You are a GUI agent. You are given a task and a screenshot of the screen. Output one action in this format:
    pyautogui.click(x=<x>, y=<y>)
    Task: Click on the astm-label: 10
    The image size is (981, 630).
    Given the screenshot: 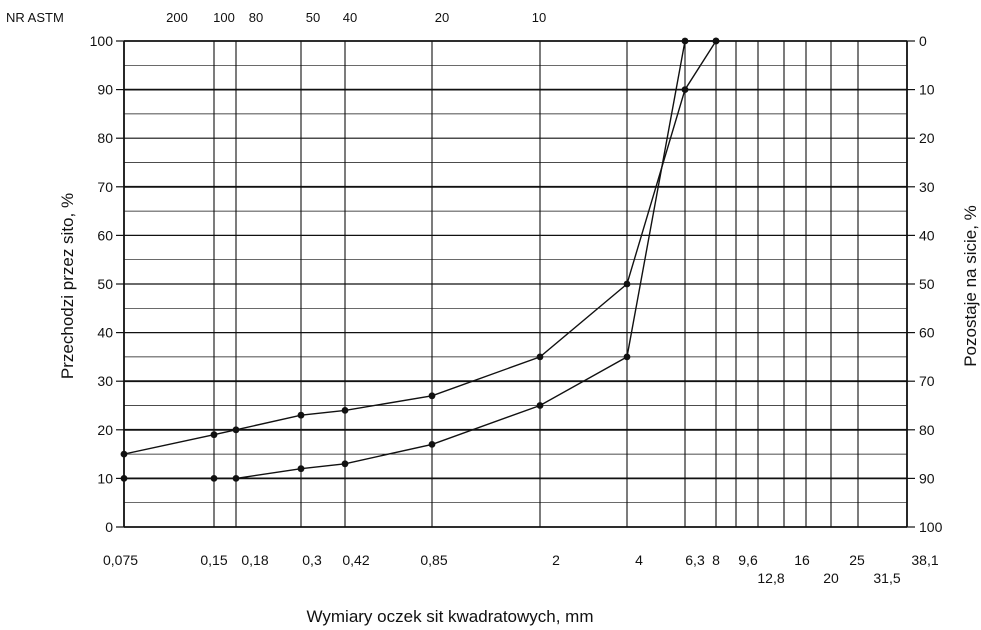 What is the action you would take?
    pyautogui.click(x=539, y=17)
    